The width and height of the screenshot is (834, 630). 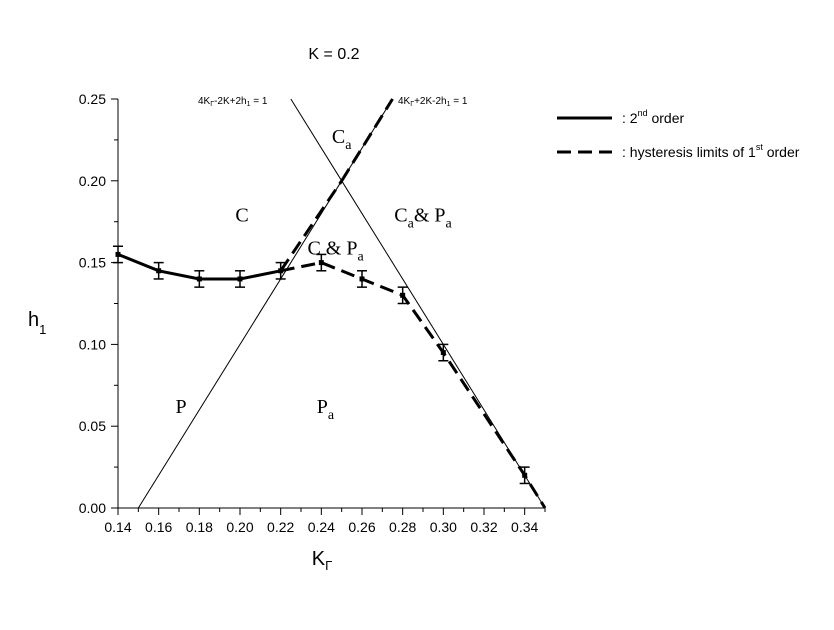 I want to click on y-tick-label-0.05: 0.05, so click(x=92, y=426).